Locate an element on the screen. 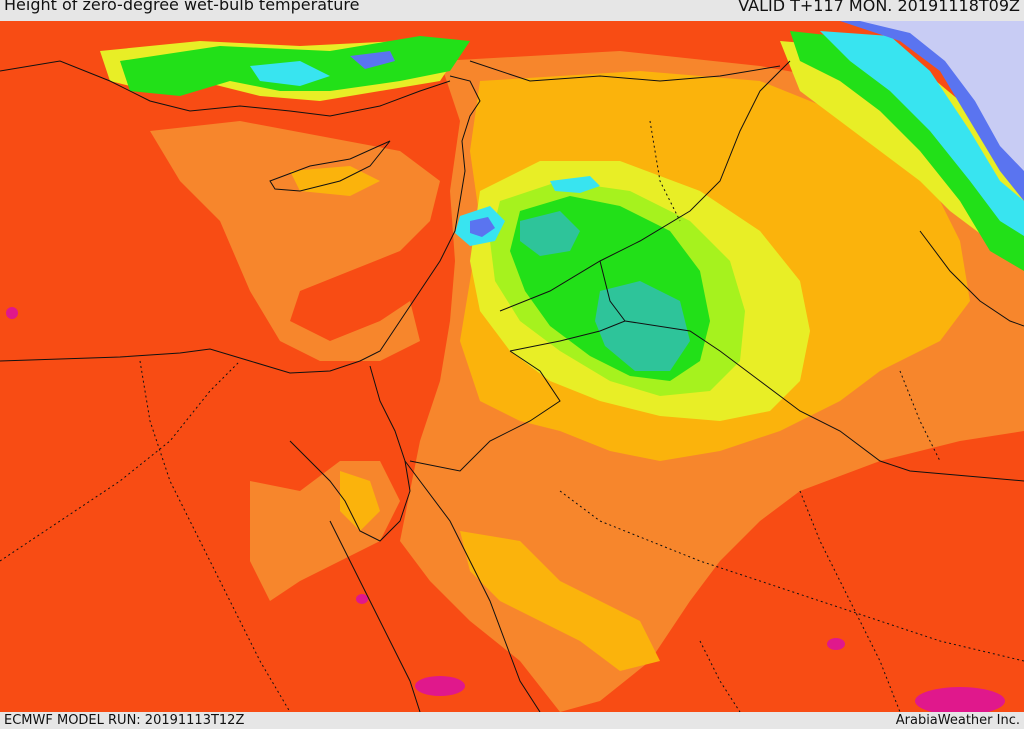  valid-time: VALID T+117 MON. 20191118T09Z is located at coordinates (879, 7).